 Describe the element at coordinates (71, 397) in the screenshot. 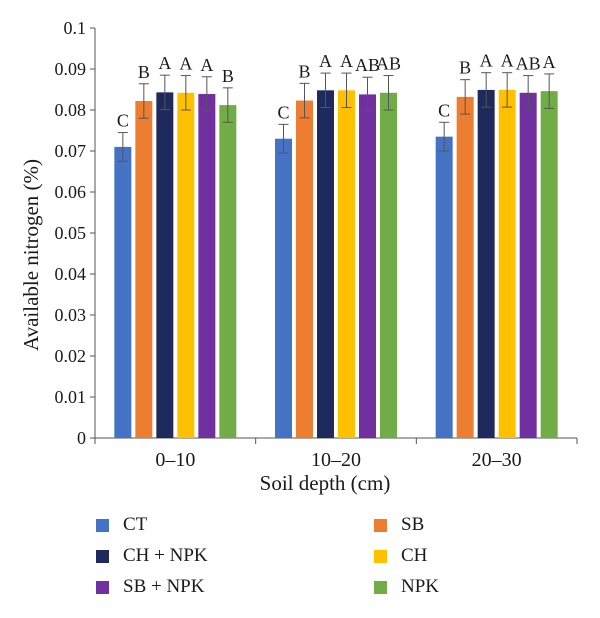

I see `y-tick-label: 0.01` at that location.